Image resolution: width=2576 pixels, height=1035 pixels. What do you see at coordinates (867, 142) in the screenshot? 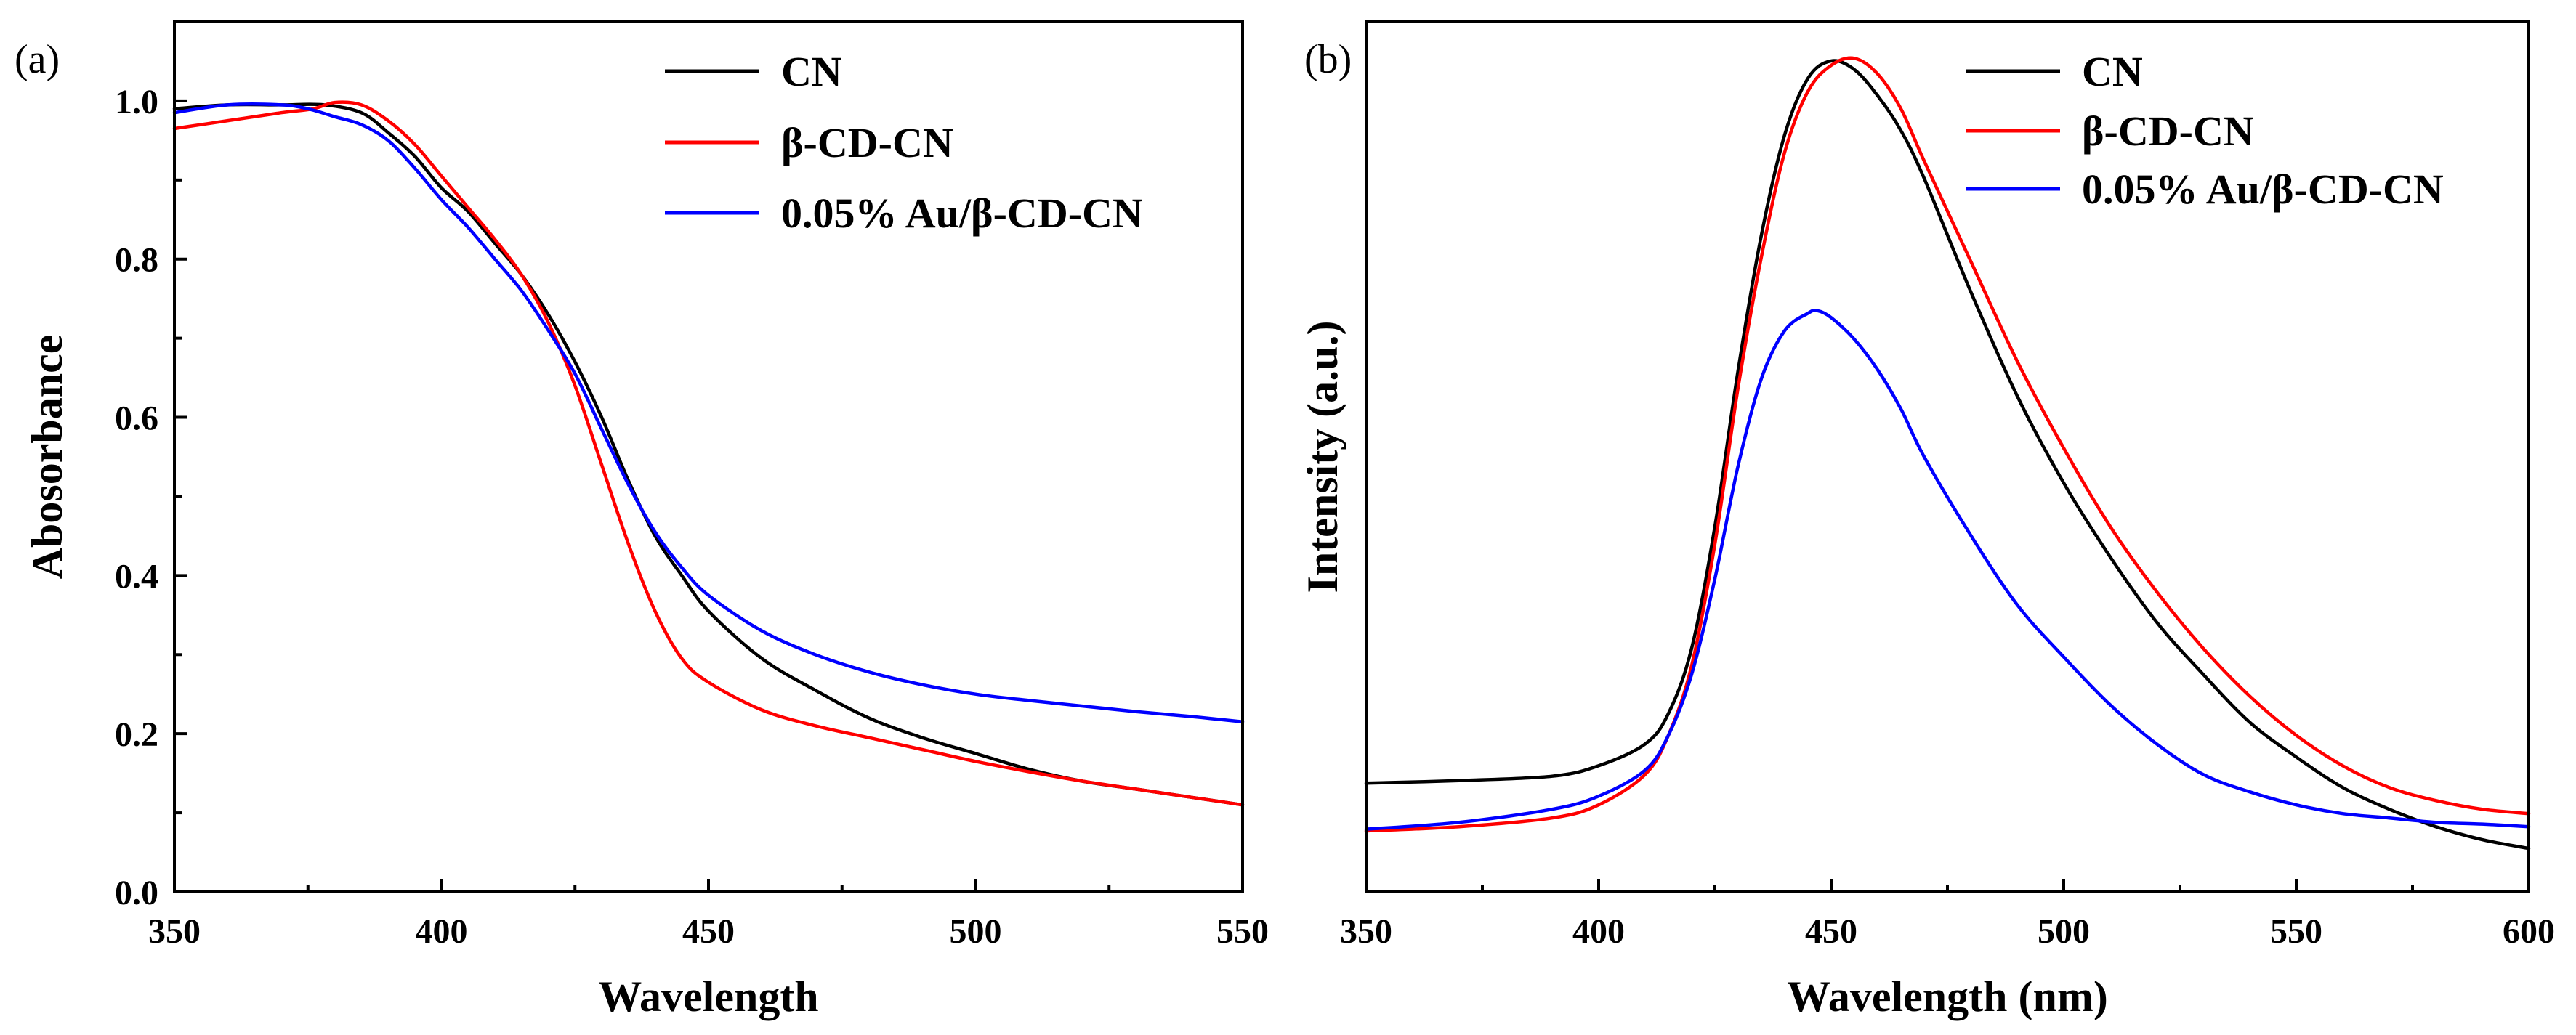
I see `legend-a-bcdcn-label: β-CD-CN` at bounding box center [867, 142].